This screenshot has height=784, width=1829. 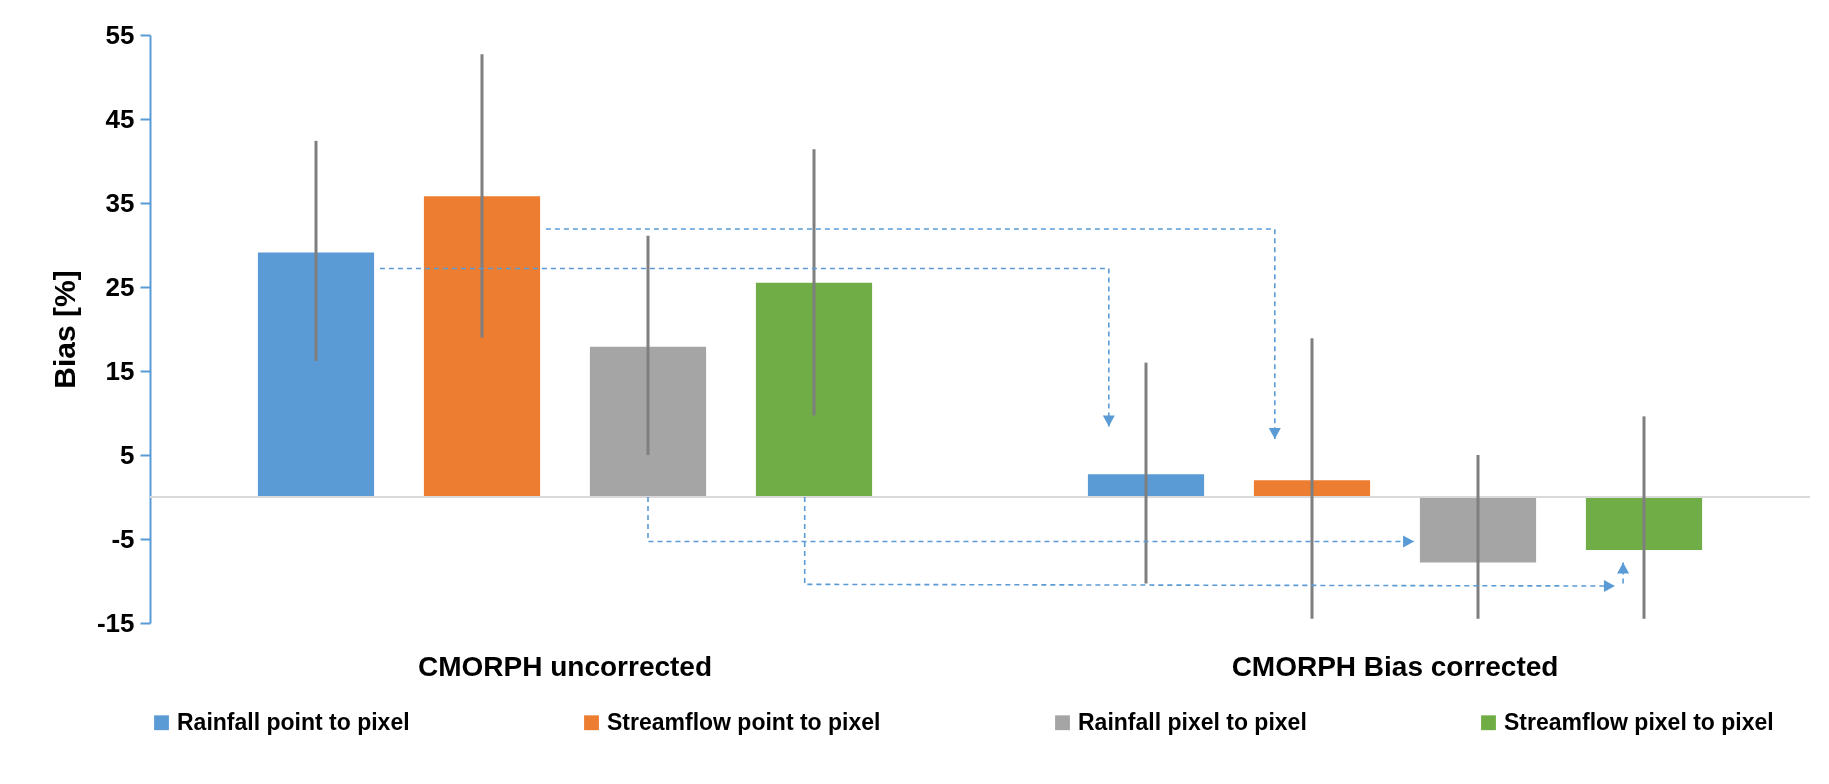 What do you see at coordinates (1192, 721) in the screenshot?
I see `legend-label: Rainfall pixel to pixel` at bounding box center [1192, 721].